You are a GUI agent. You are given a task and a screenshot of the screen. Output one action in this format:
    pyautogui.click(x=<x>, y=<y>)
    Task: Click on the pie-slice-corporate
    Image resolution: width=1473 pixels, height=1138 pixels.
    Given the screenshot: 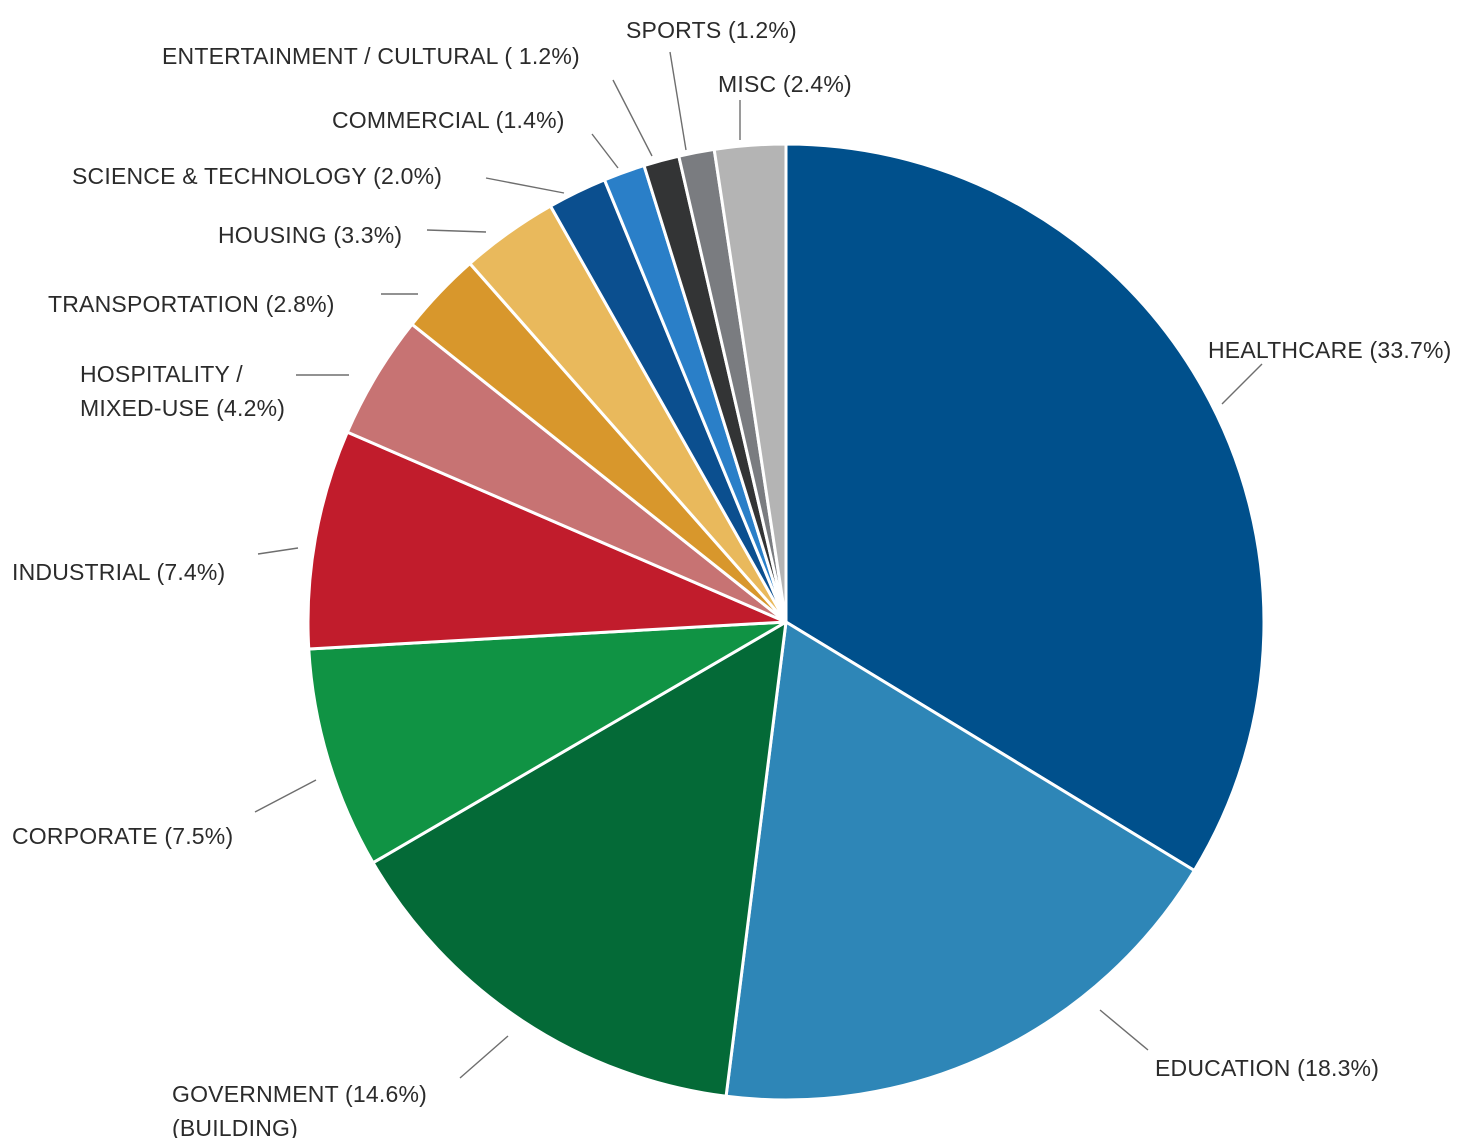 What is the action you would take?
    pyautogui.click(x=547, y=742)
    